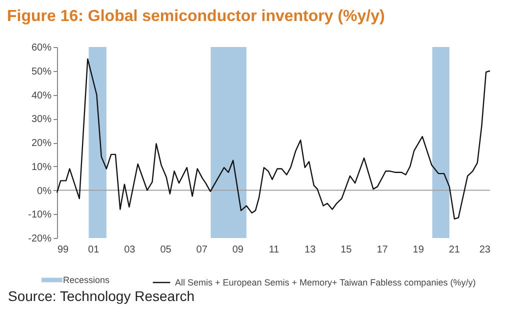 The image size is (505, 317). What do you see at coordinates (130, 250) in the screenshot?
I see `x-tick-label: 03` at bounding box center [130, 250].